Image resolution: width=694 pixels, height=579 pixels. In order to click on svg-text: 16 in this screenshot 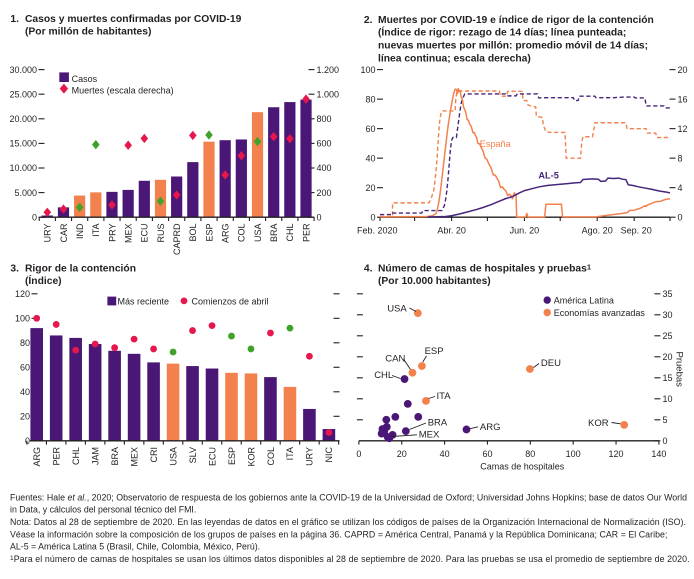, I will do `click(683, 99)`.